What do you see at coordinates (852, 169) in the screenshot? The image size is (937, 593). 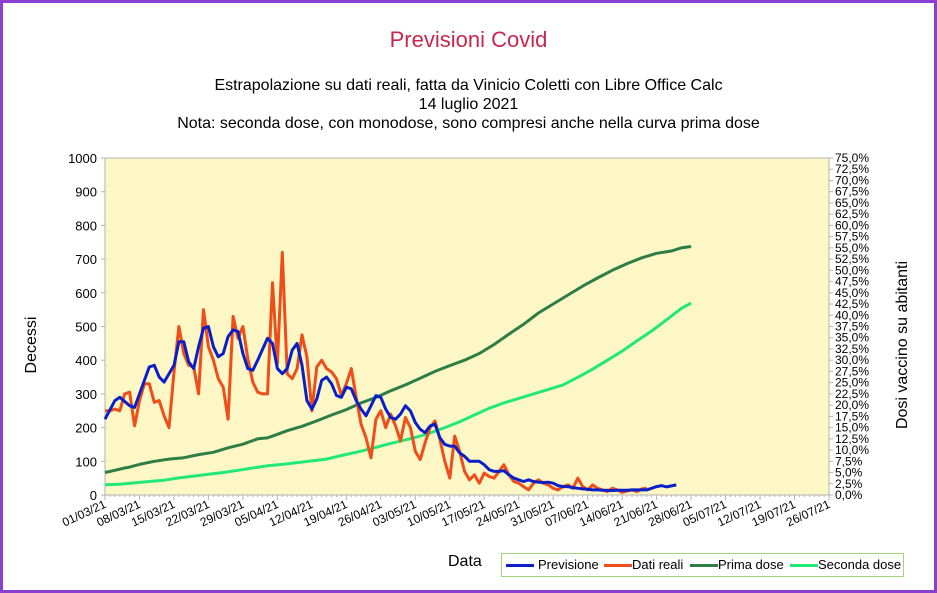 I see `y2-tick-label: 72,5%` at bounding box center [852, 169].